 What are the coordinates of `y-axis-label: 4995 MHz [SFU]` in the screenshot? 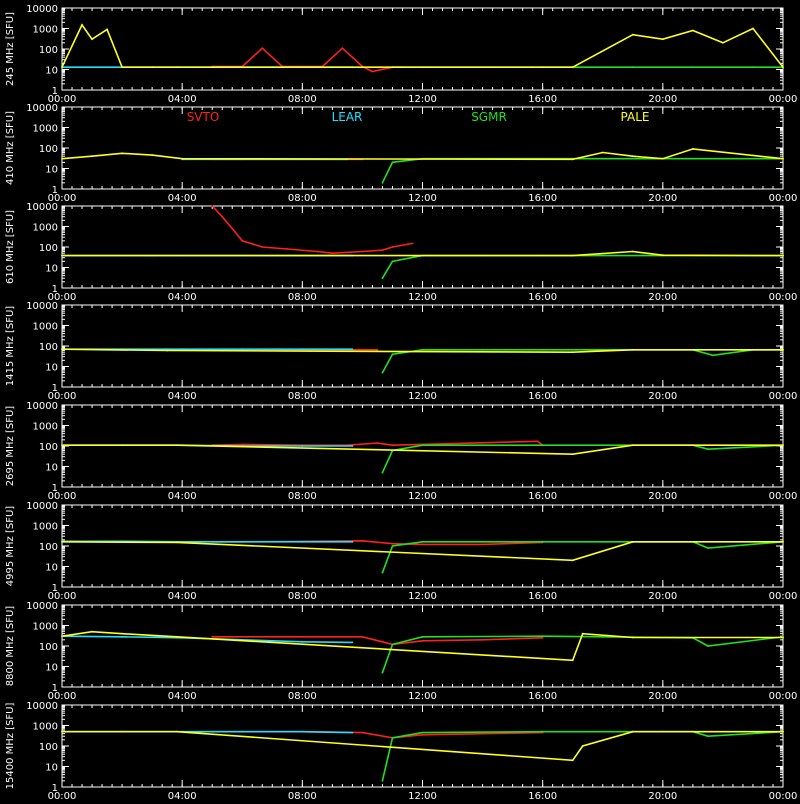 It's located at (10, 546).